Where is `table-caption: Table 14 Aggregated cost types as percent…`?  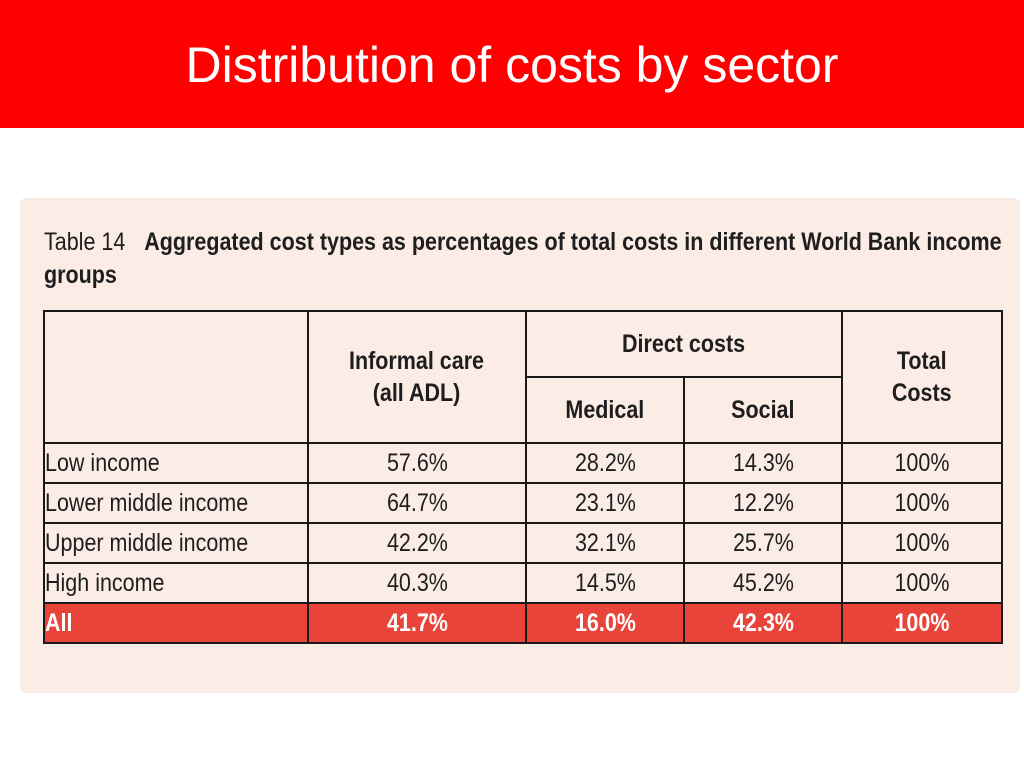 table-caption: Table 14 Aggregated cost types as percent… is located at coordinates (532, 259).